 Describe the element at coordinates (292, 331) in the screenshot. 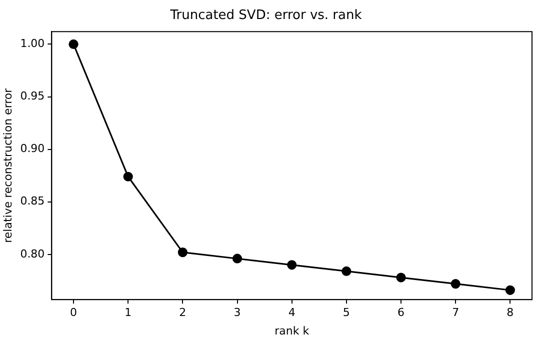

I see `x-axis-title: rank k` at that location.